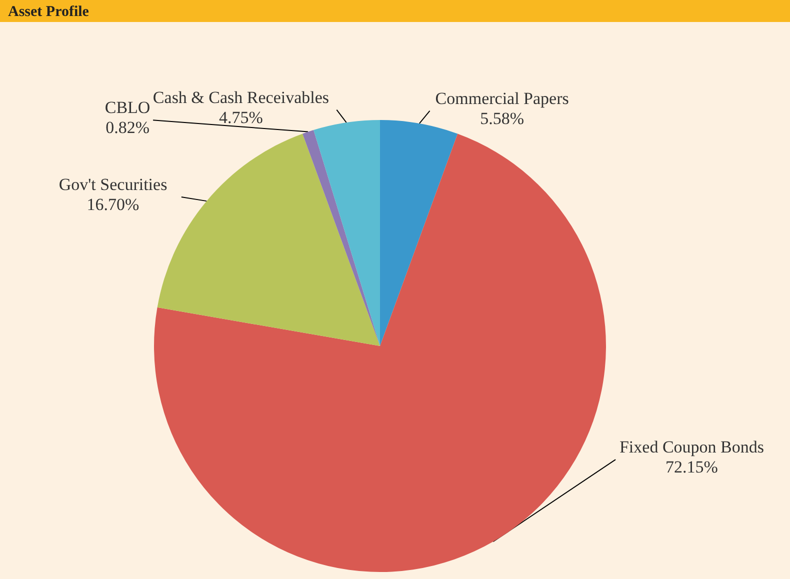  I want to click on slice-label: Fixed Coupon Bonds, so click(691, 447).